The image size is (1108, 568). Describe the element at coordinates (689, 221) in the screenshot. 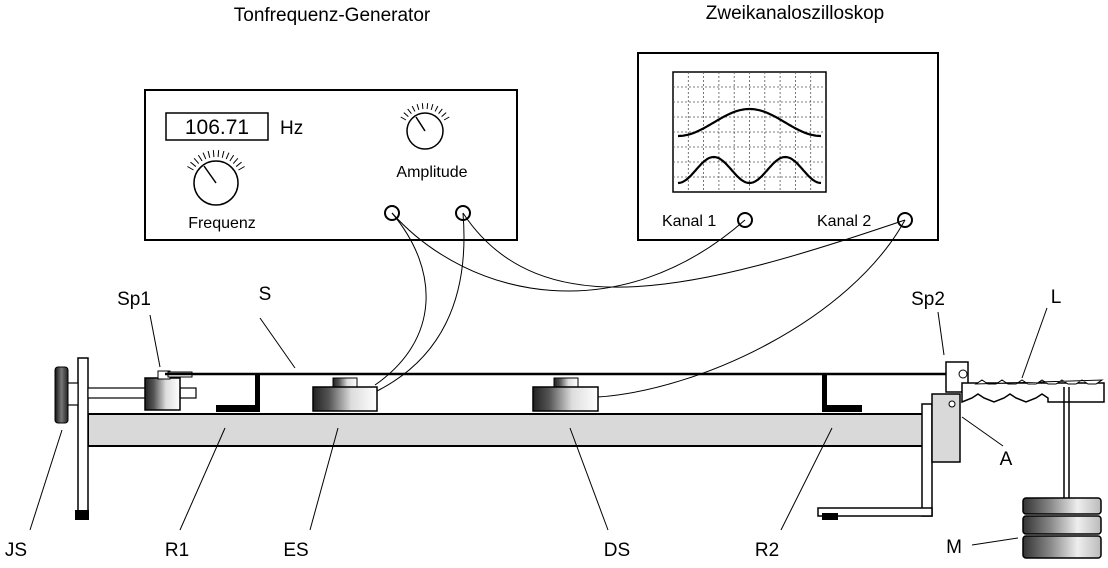

I see `channel1-label: Kanal 1` at that location.